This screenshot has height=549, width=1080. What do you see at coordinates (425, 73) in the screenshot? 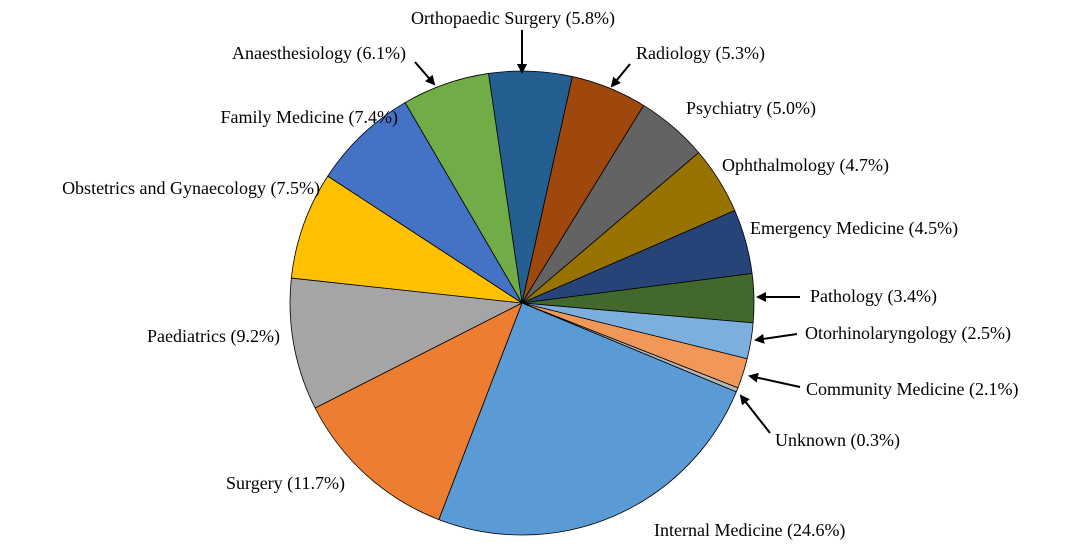
I see `leader-arrow-anaesthesiology` at bounding box center [425, 73].